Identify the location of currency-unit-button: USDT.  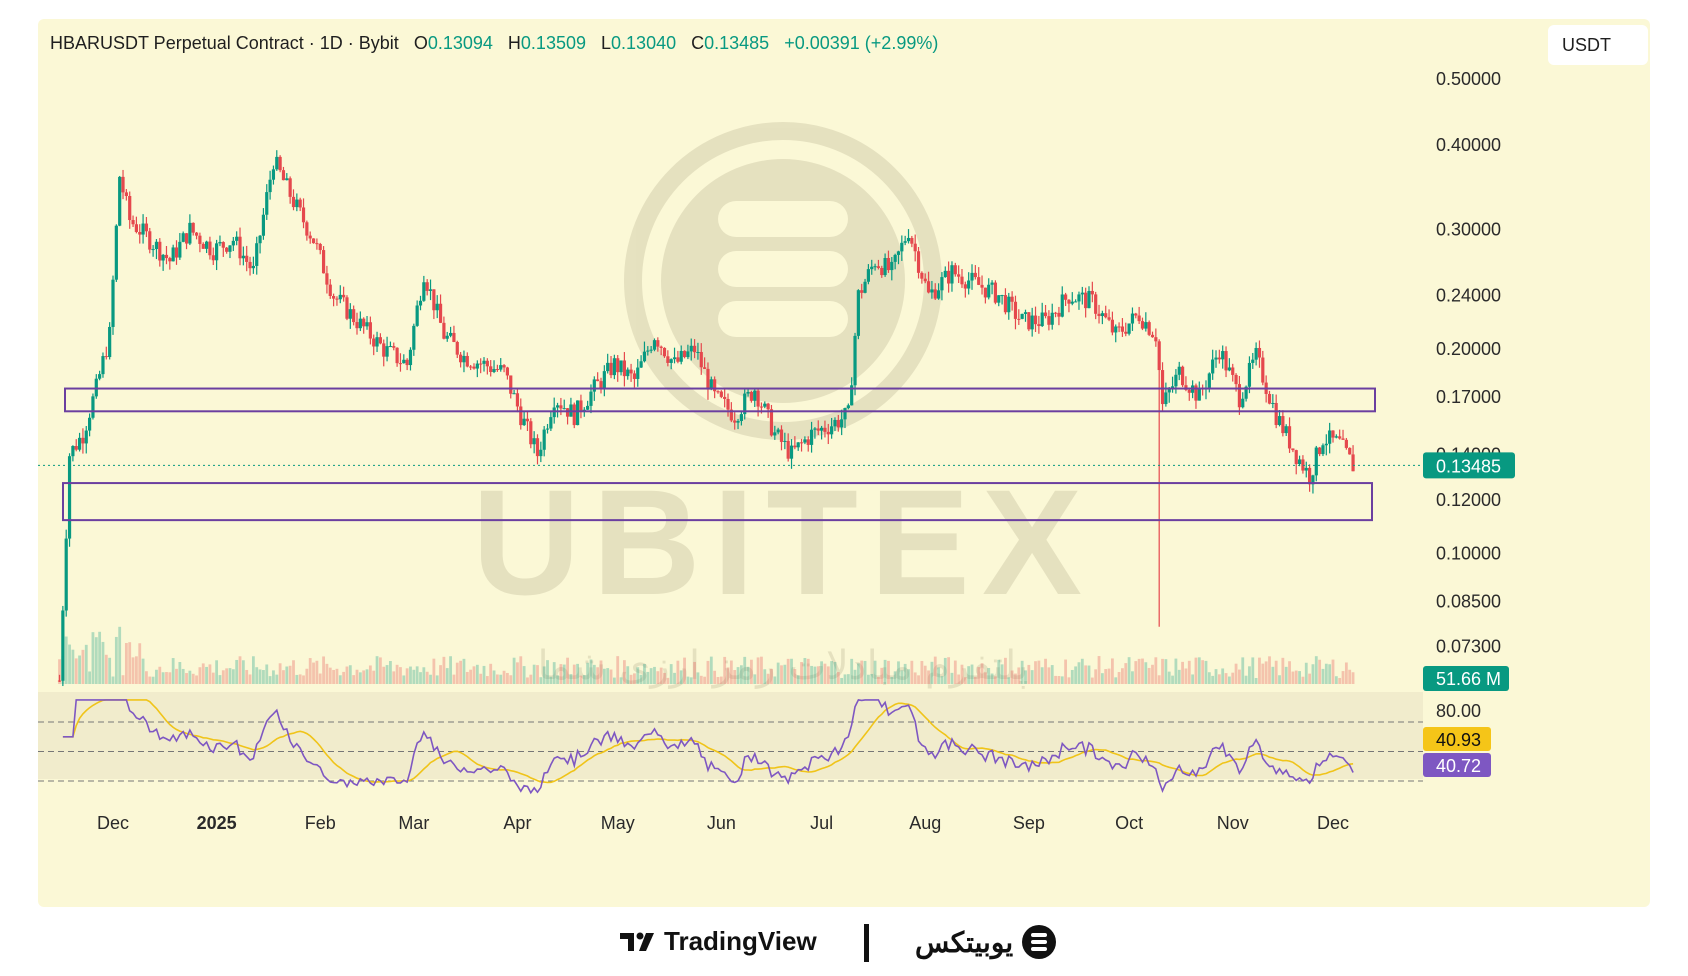
(1598, 45).